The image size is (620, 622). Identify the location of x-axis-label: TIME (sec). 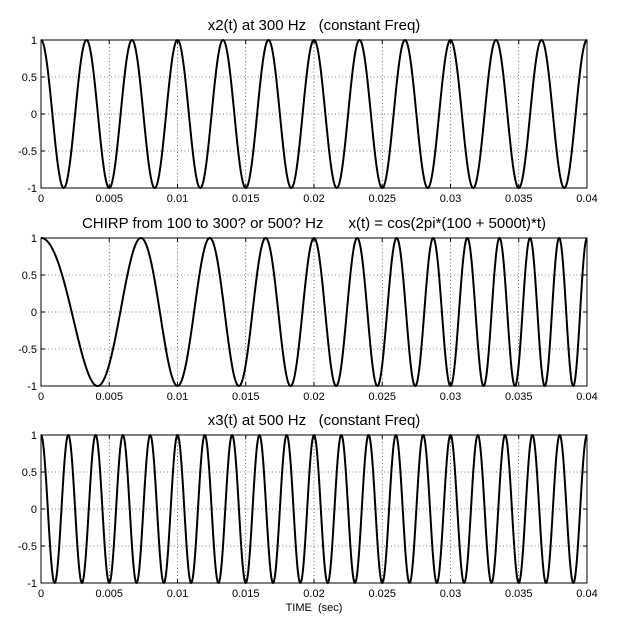
(314, 608).